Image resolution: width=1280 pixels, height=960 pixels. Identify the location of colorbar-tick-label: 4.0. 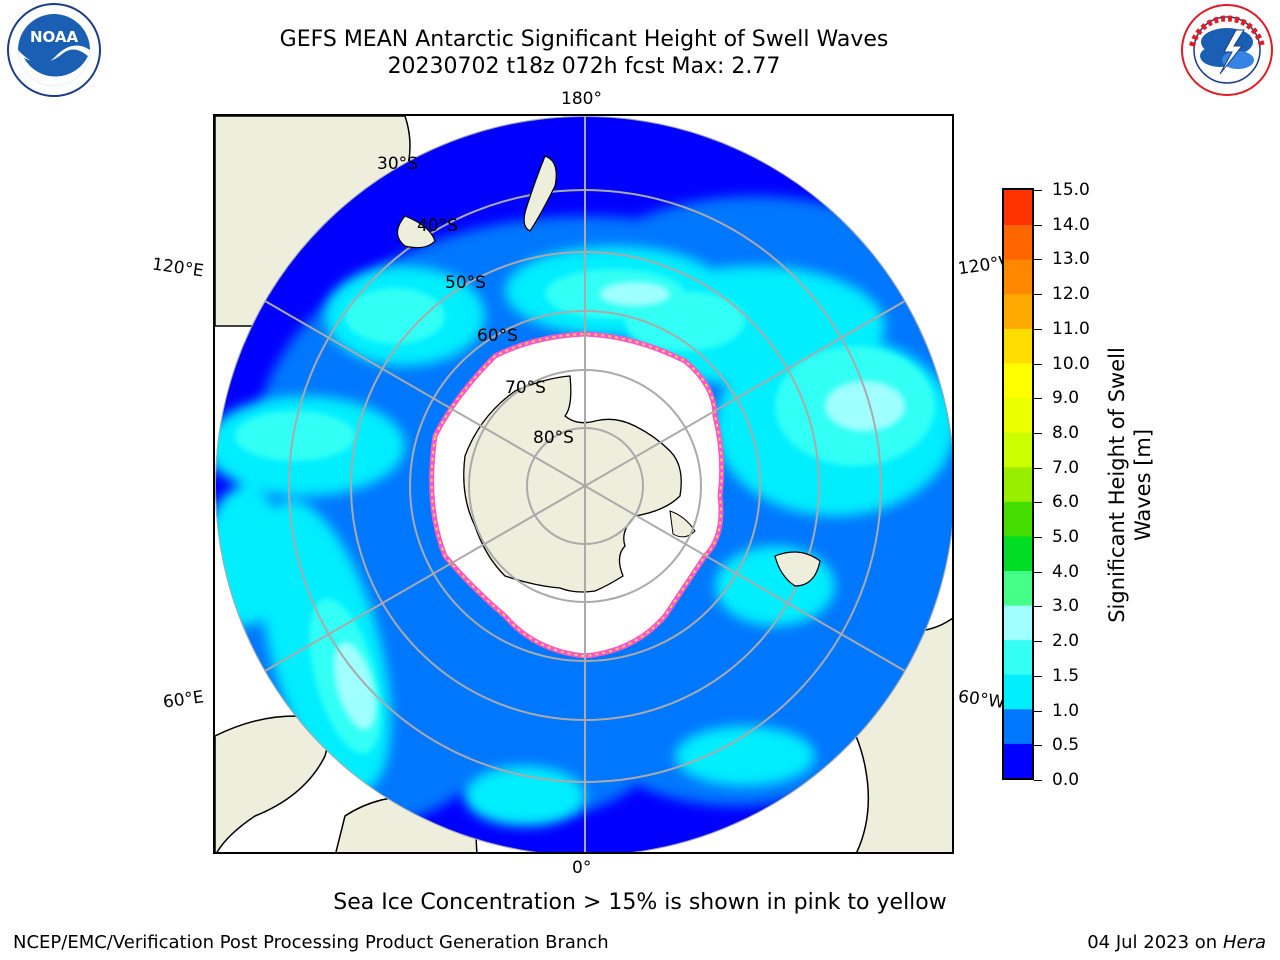
(1066, 571).